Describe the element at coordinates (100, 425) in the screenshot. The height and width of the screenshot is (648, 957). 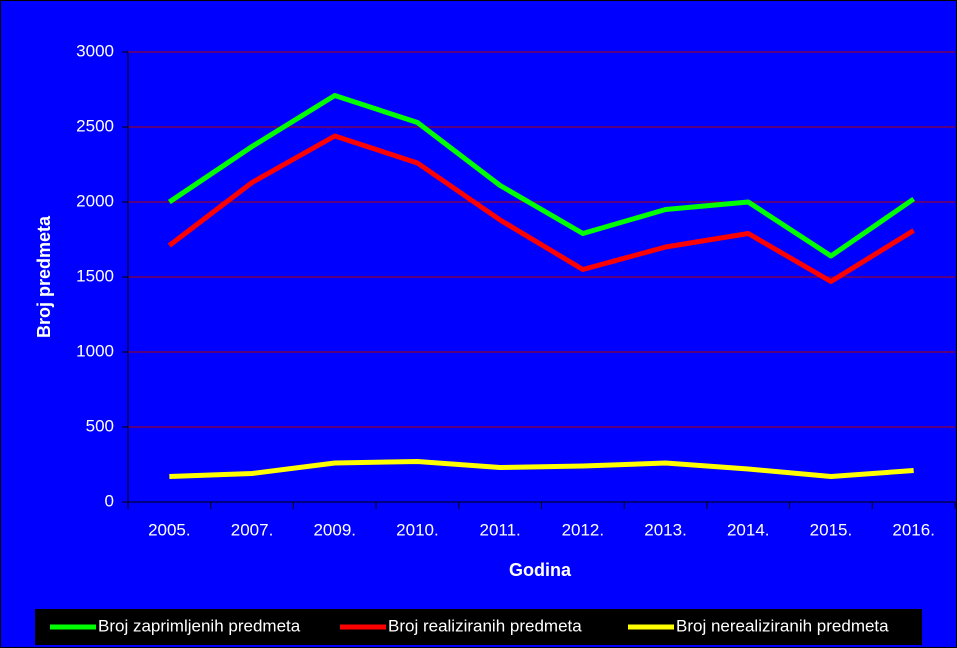
I see `y-tick-label: 500` at that location.